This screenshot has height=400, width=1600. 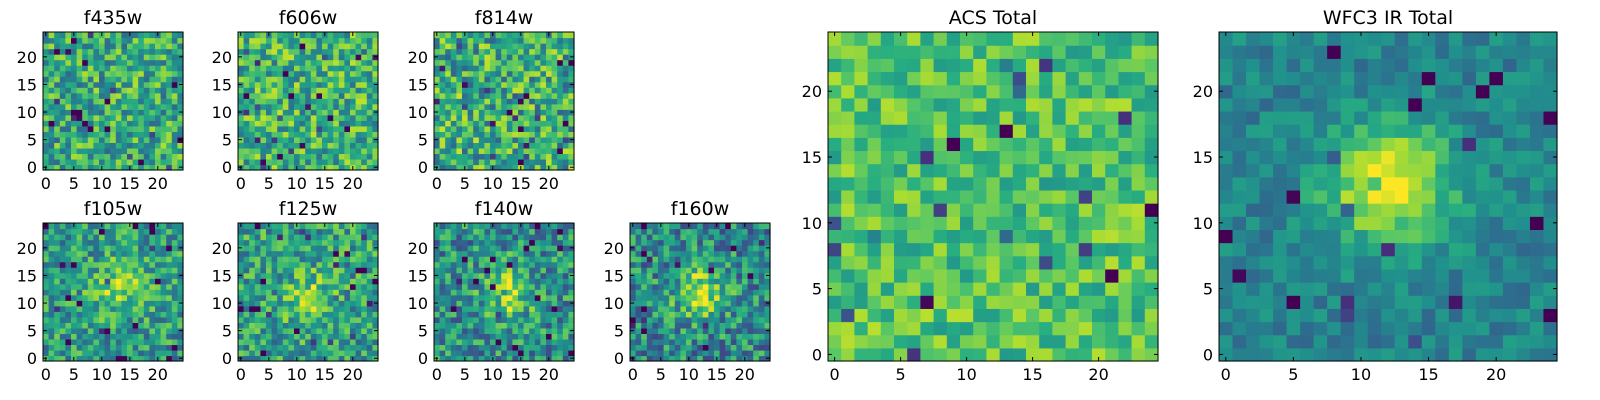 What do you see at coordinates (102, 374) in the screenshot?
I see `x-tick-label: 10` at bounding box center [102, 374].